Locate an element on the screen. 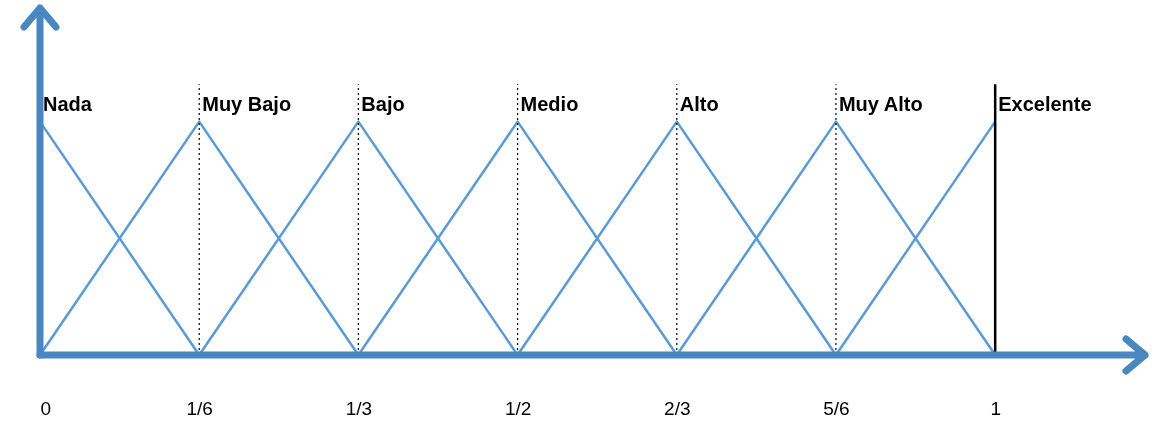 The image size is (1161, 429). series-label: Muy Bajo is located at coordinates (247, 103).